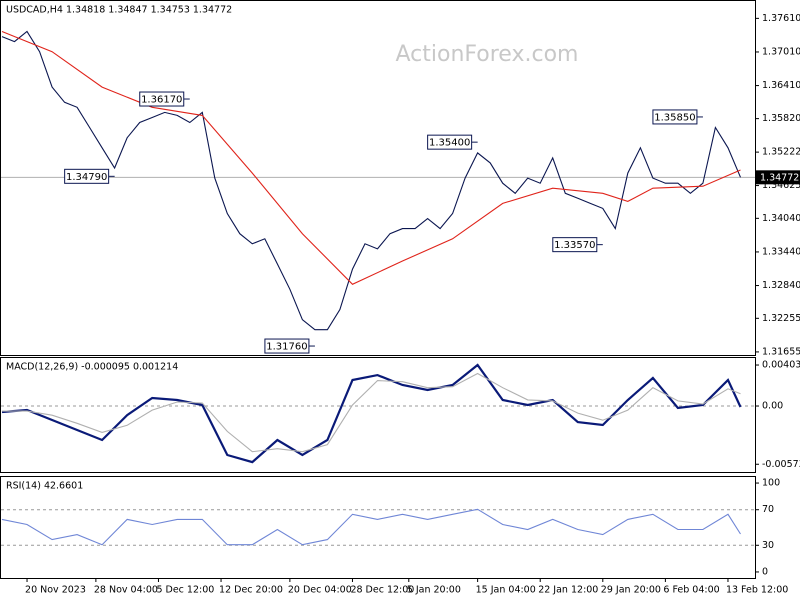  What do you see at coordinates (251, 590) in the screenshot?
I see `x-tick-label: 12 Dec 20:00` at bounding box center [251, 590].